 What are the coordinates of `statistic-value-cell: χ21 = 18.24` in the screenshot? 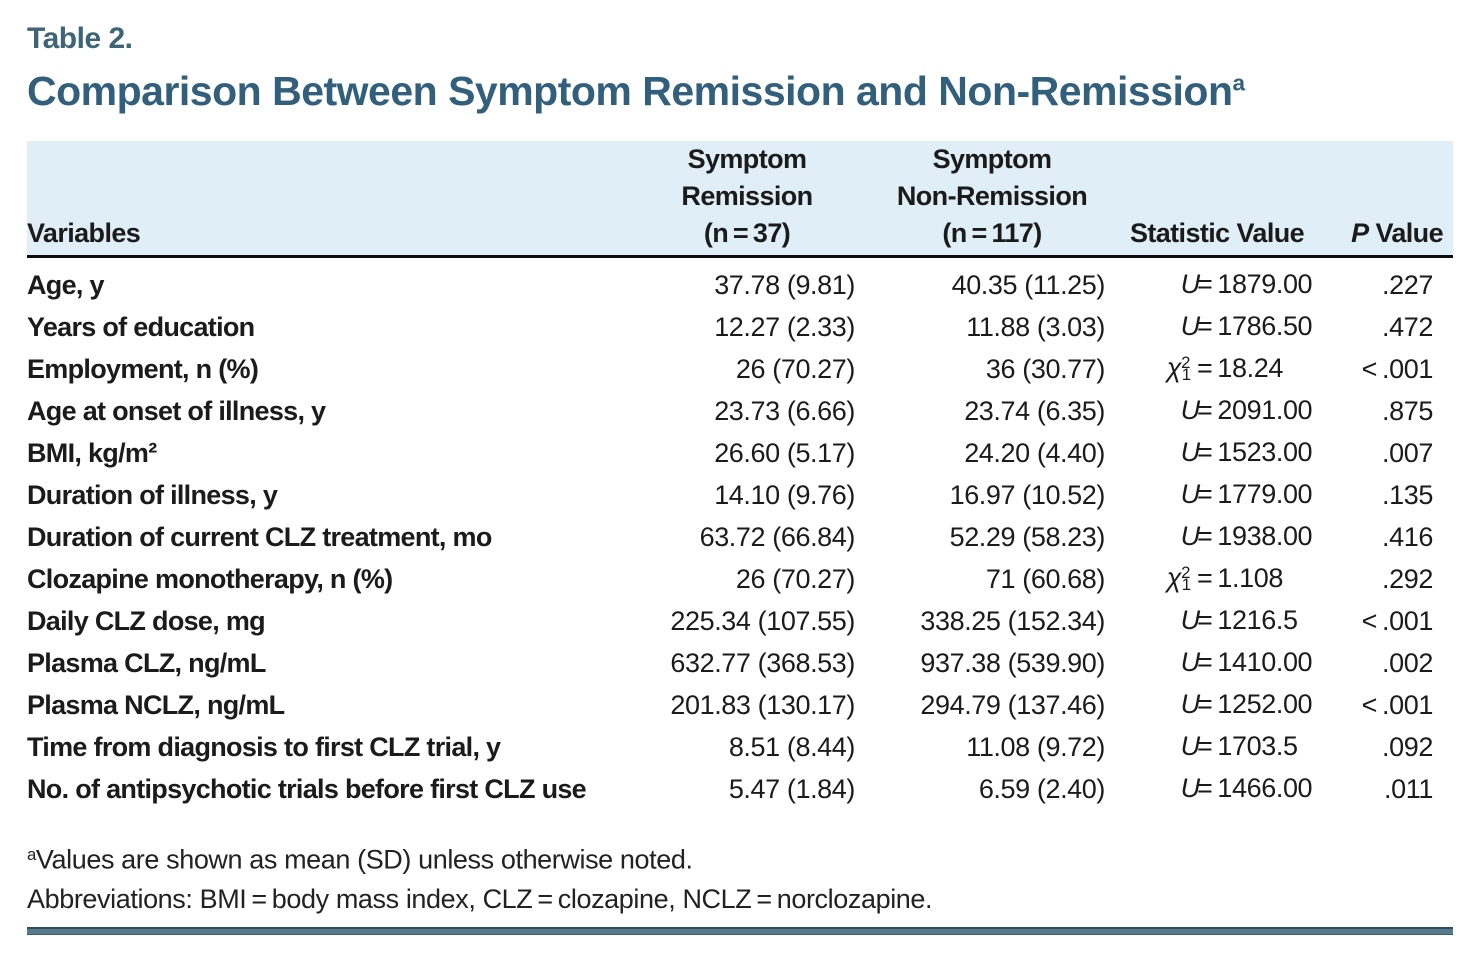 It's located at (1217, 369).